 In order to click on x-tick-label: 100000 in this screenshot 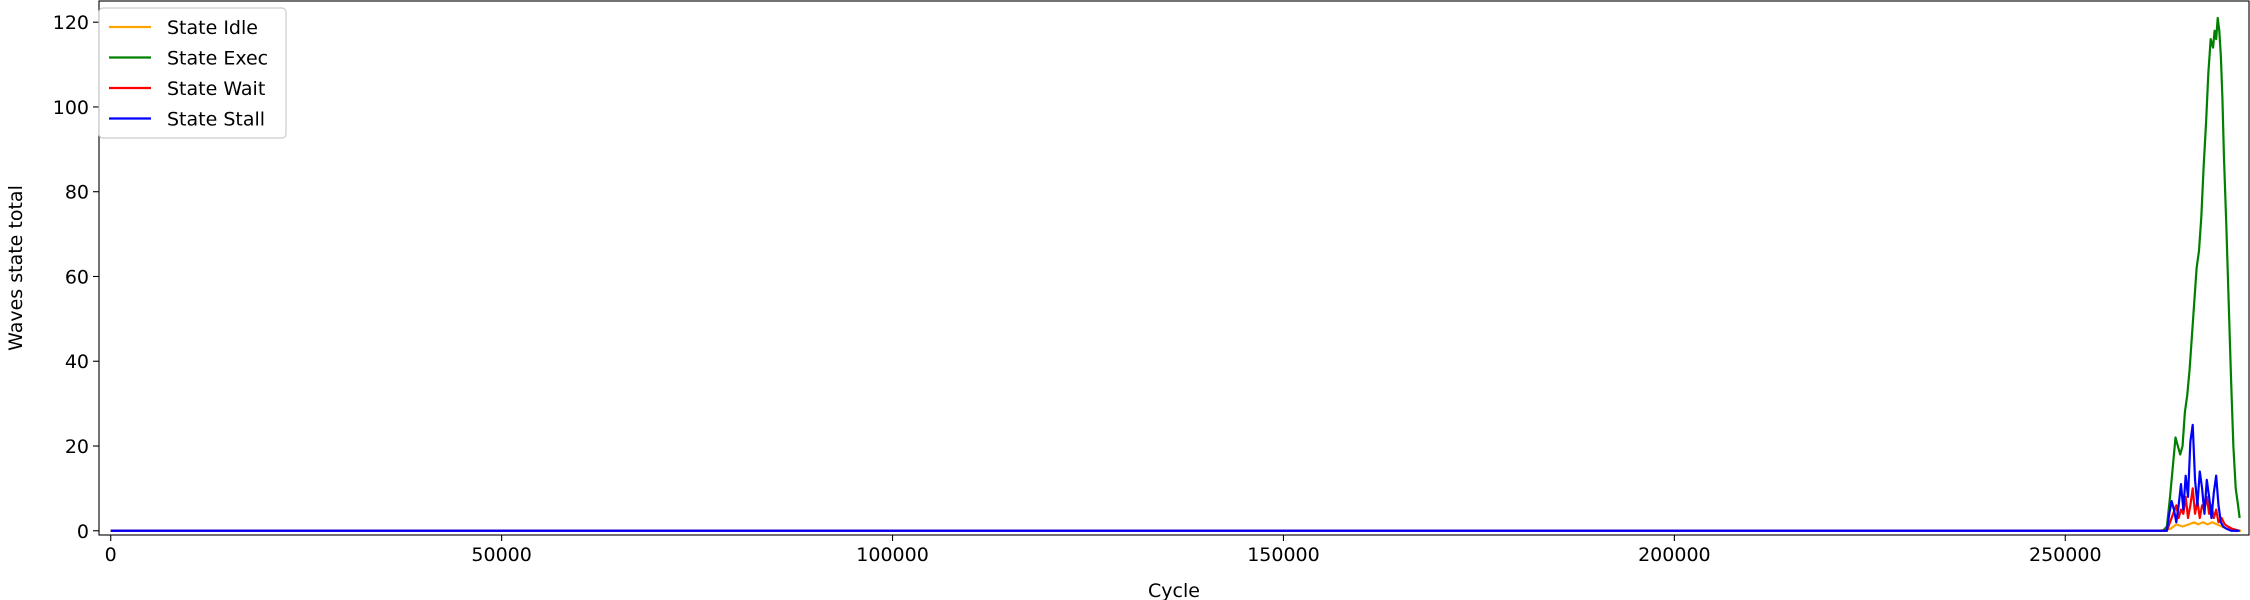, I will do `click(892, 555)`.